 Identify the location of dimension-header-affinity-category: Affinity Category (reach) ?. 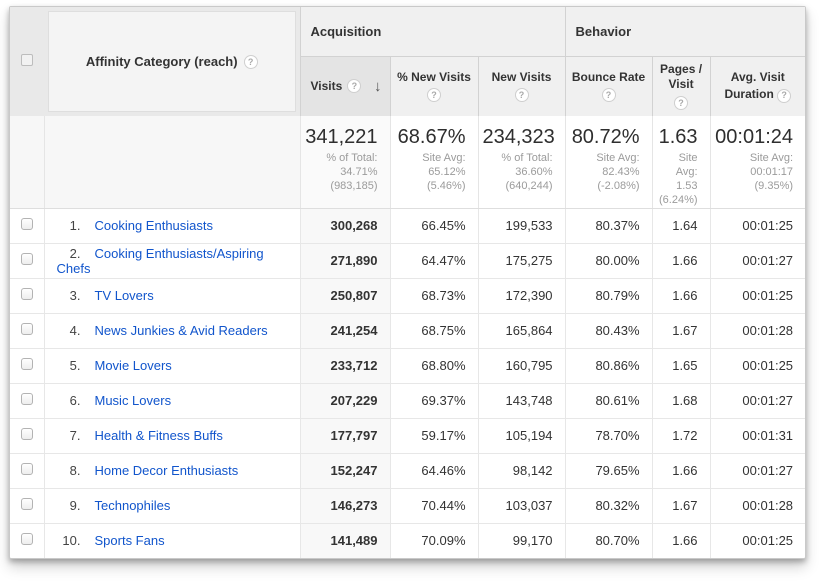
(172, 61).